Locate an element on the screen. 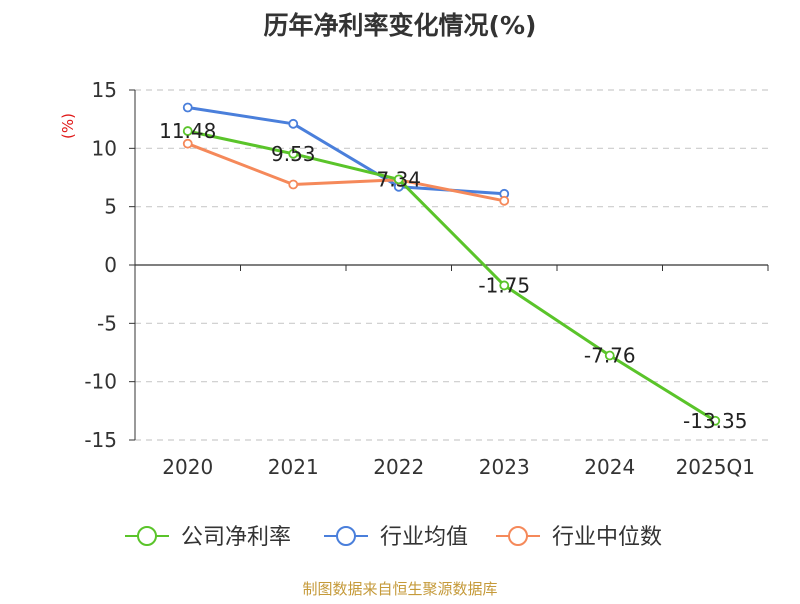 This screenshot has height=604, width=800. data-label: -7.76 is located at coordinates (610, 356).